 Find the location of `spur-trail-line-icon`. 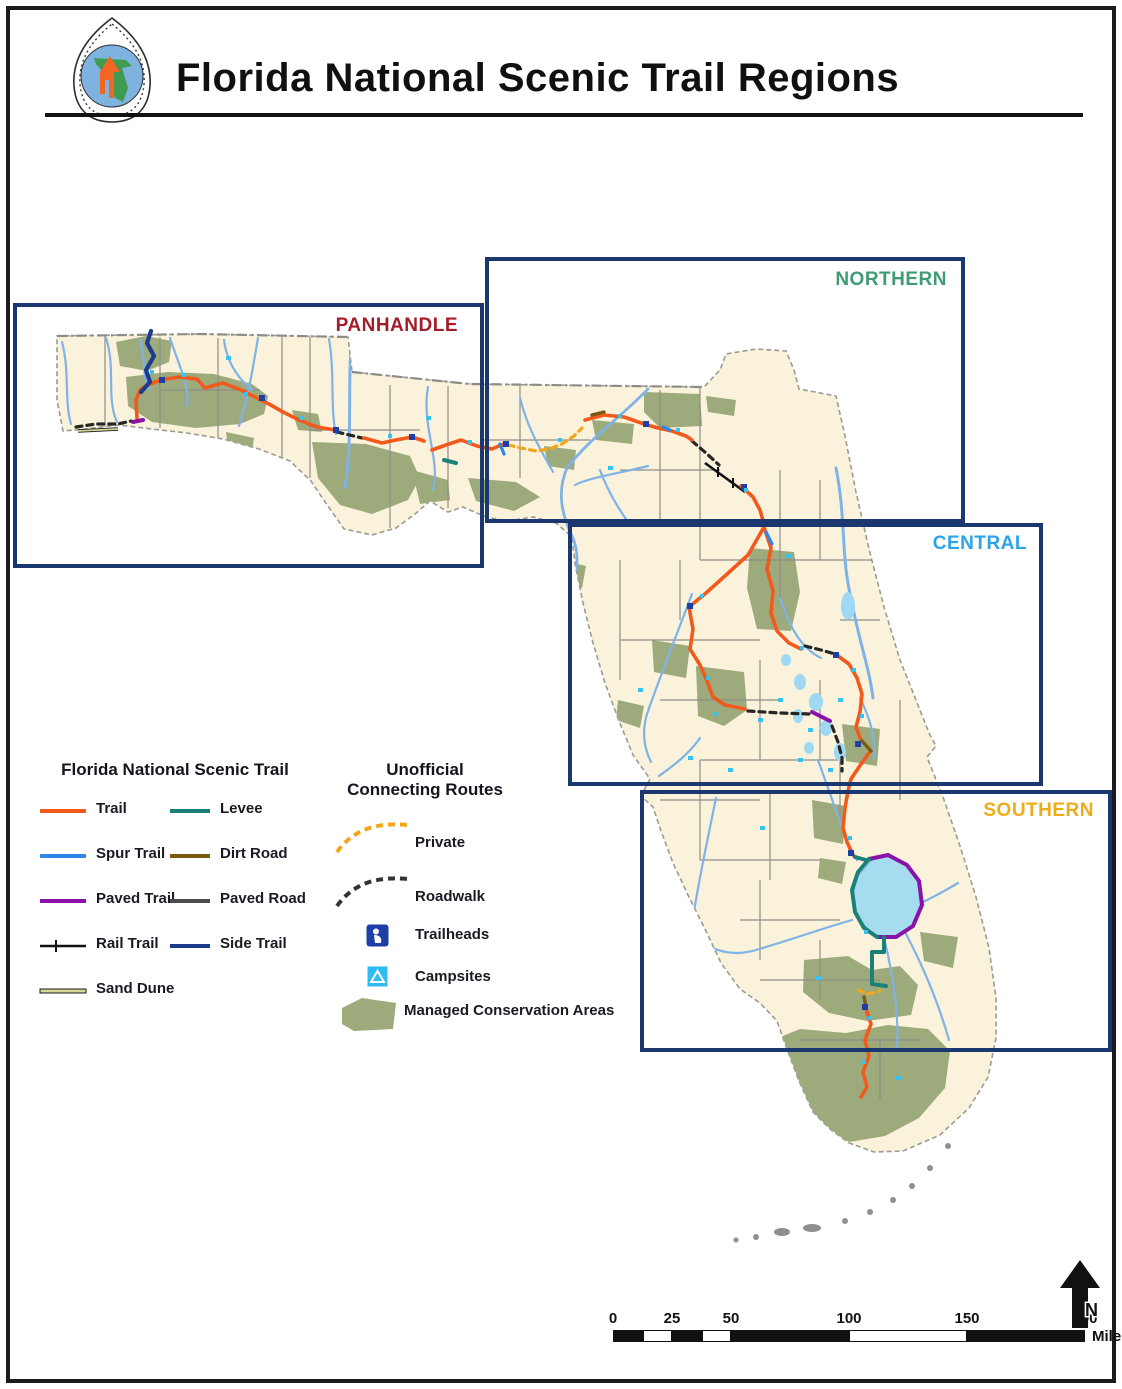

spur-trail-line-icon is located at coordinates (63, 856).